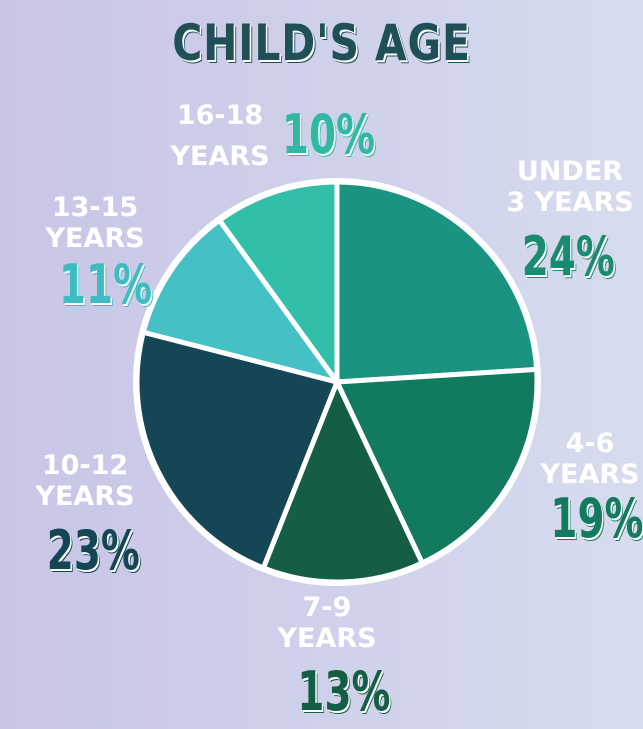 The width and height of the screenshot is (643, 729). What do you see at coordinates (344, 691) in the screenshot?
I see `slice-pct-7-9: 13%` at bounding box center [344, 691].